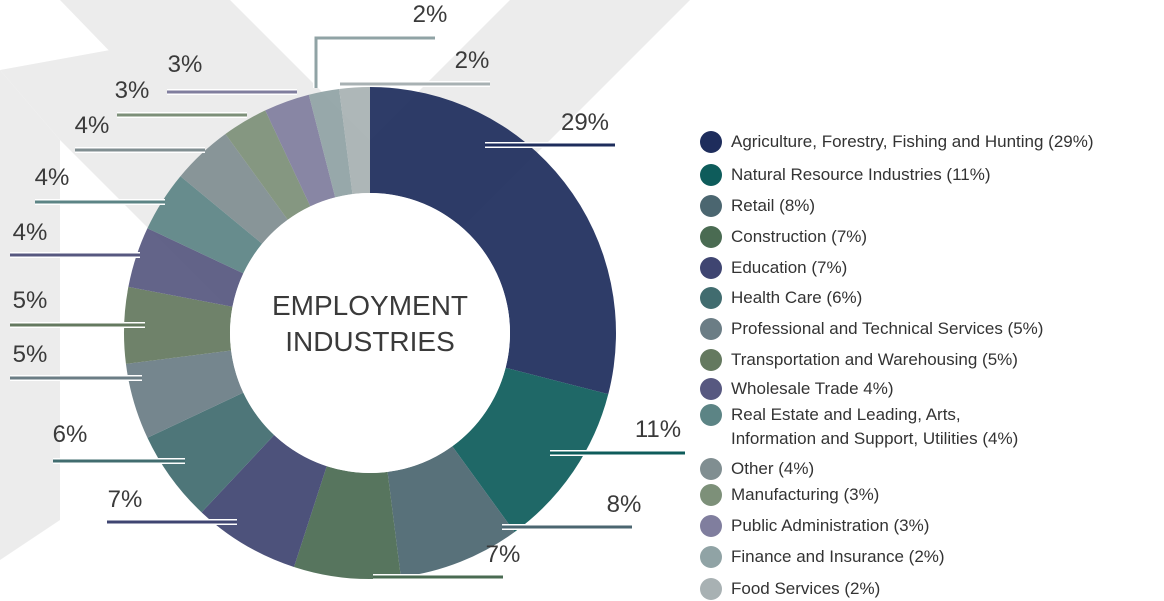  I want to click on center-label: INDUSTRIES, so click(370, 341).